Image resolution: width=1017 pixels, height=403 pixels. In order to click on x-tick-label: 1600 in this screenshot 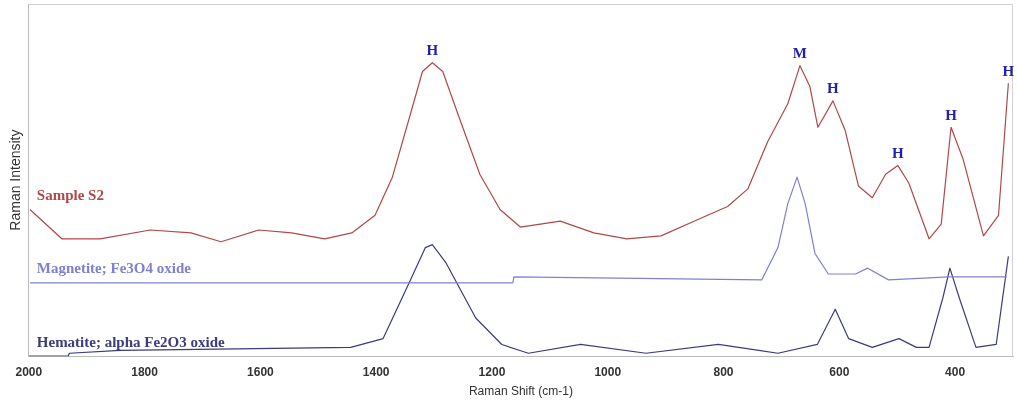, I will do `click(261, 371)`.